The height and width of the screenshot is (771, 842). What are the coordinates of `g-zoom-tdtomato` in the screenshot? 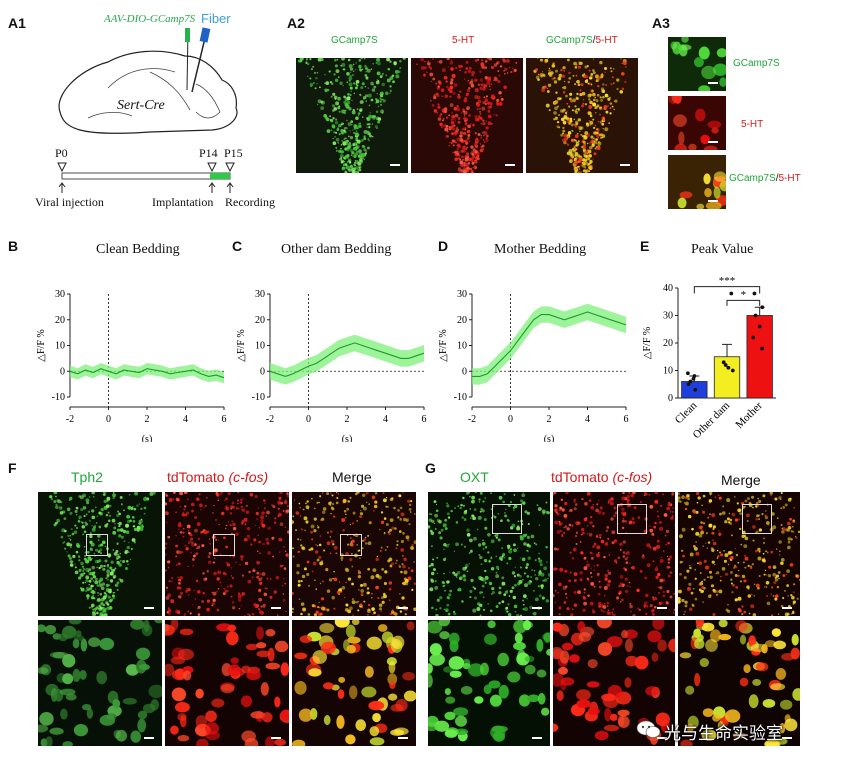 It's located at (614, 683).